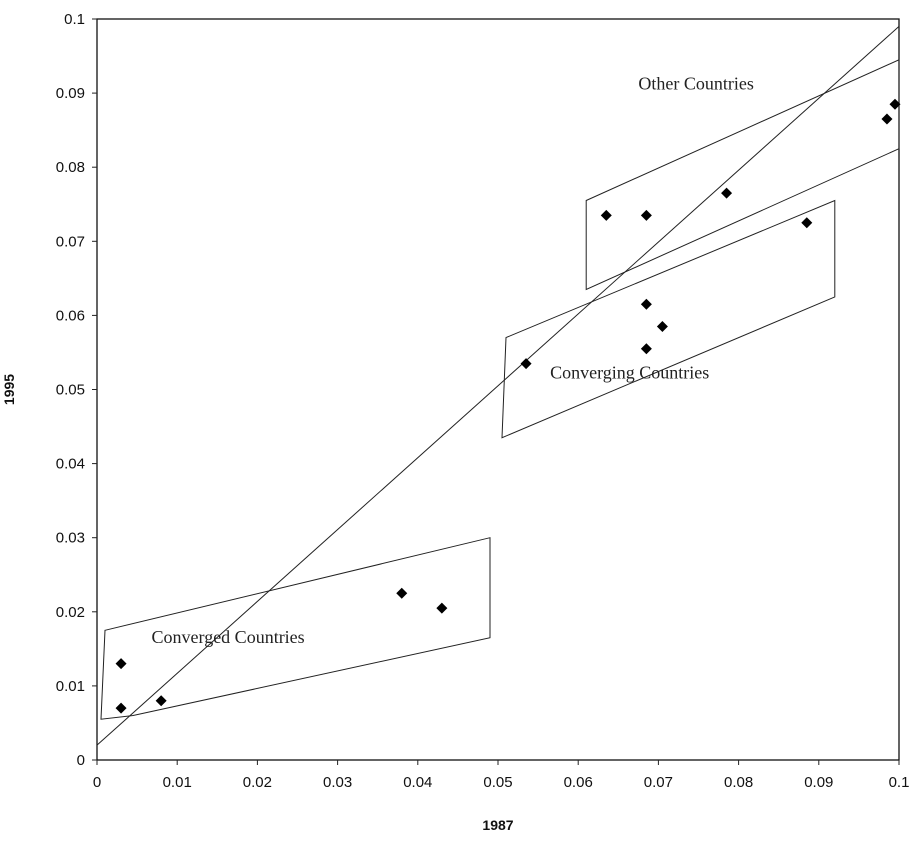 This screenshot has height=845, width=912. What do you see at coordinates (257, 782) in the screenshot?
I see `x-tick-label: 0.02` at bounding box center [257, 782].